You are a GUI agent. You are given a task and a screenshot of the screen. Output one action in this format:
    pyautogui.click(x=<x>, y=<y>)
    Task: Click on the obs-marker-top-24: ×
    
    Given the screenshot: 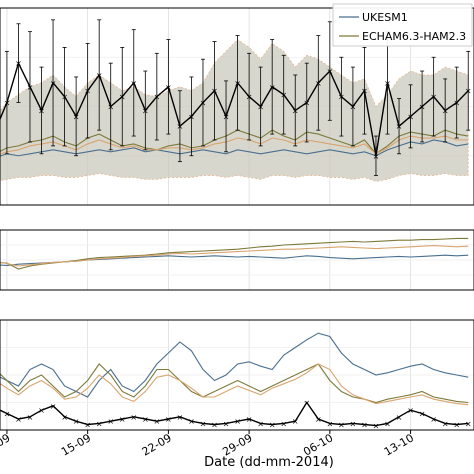 What is the action you would take?
    pyautogui.click(x=272, y=87)
    